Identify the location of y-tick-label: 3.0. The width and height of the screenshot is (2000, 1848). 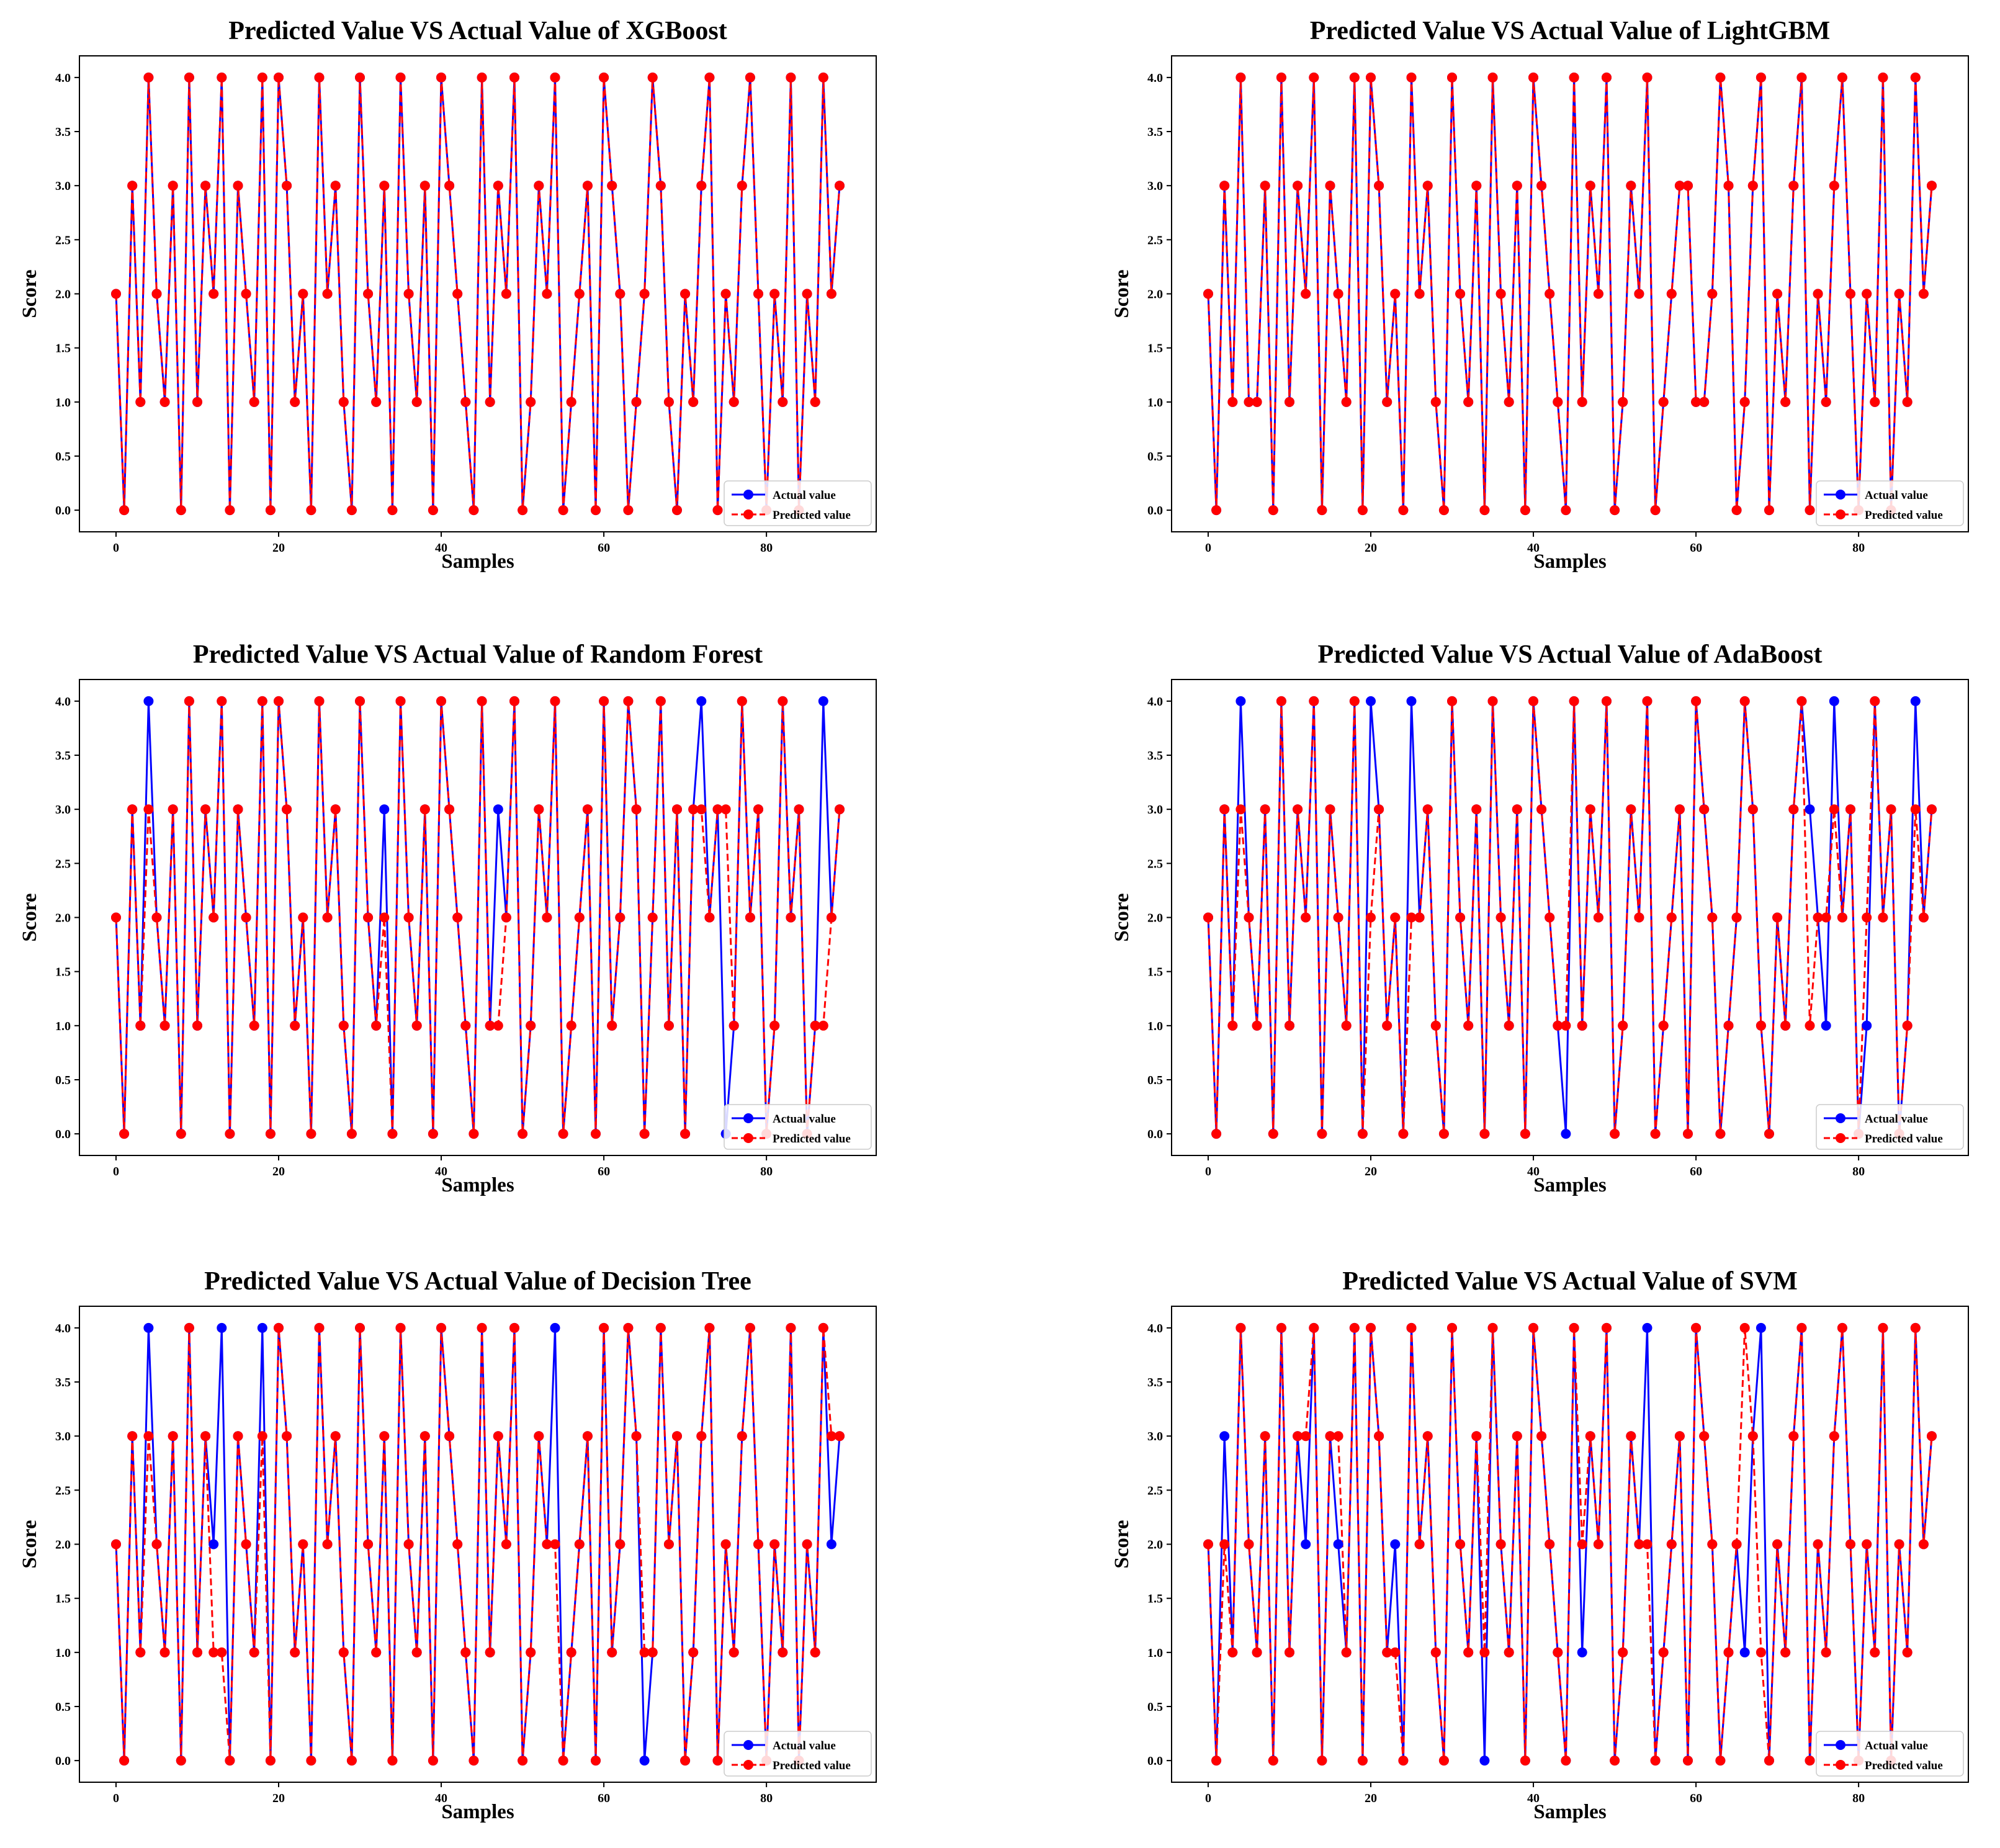
(1155, 810).